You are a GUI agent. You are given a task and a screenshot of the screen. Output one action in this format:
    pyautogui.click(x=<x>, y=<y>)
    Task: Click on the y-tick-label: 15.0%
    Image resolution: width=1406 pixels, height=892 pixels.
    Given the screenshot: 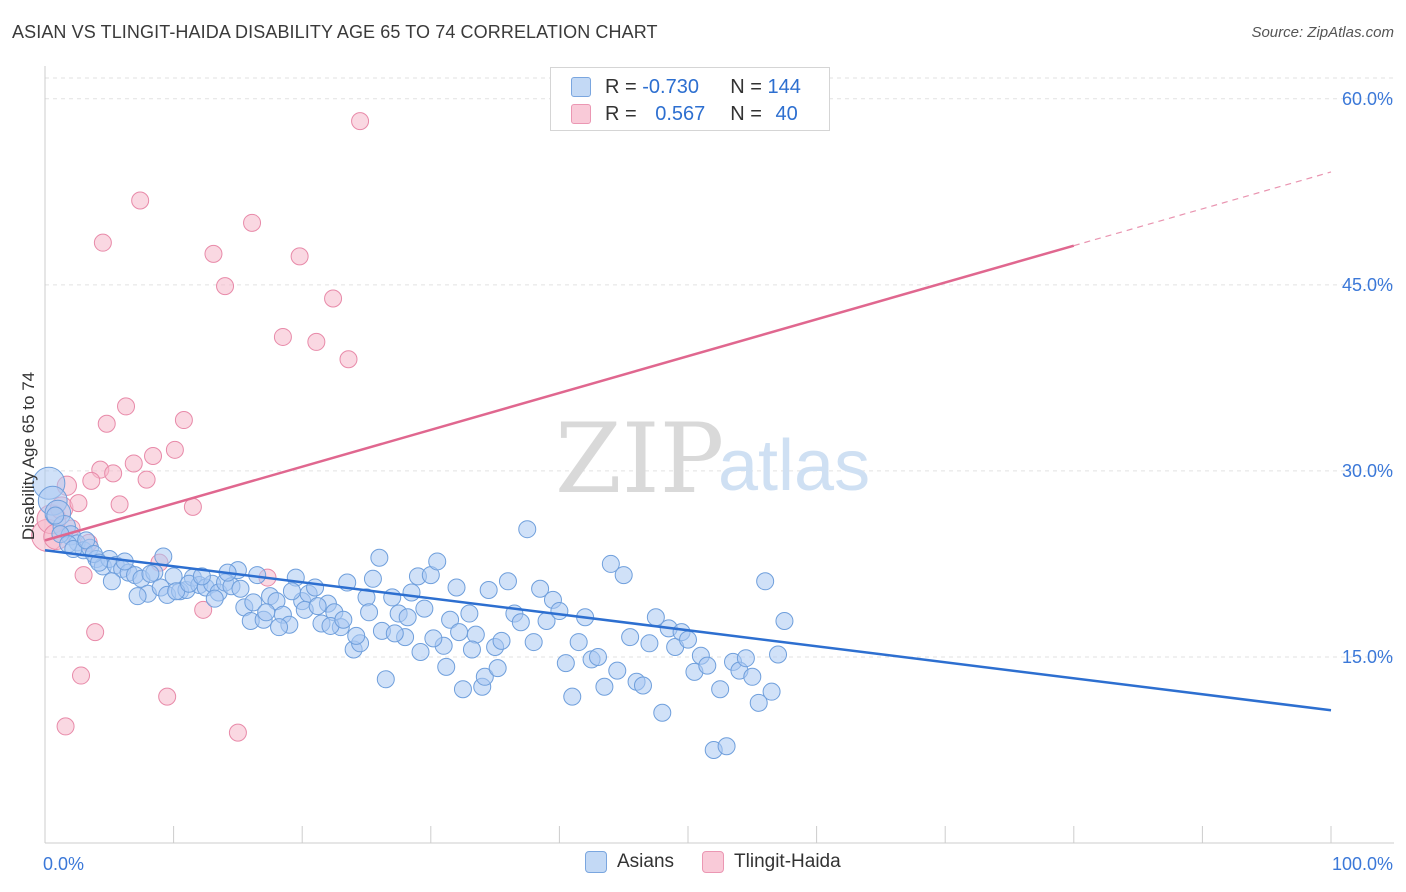 What is the action you would take?
    pyautogui.click(x=1367, y=657)
    